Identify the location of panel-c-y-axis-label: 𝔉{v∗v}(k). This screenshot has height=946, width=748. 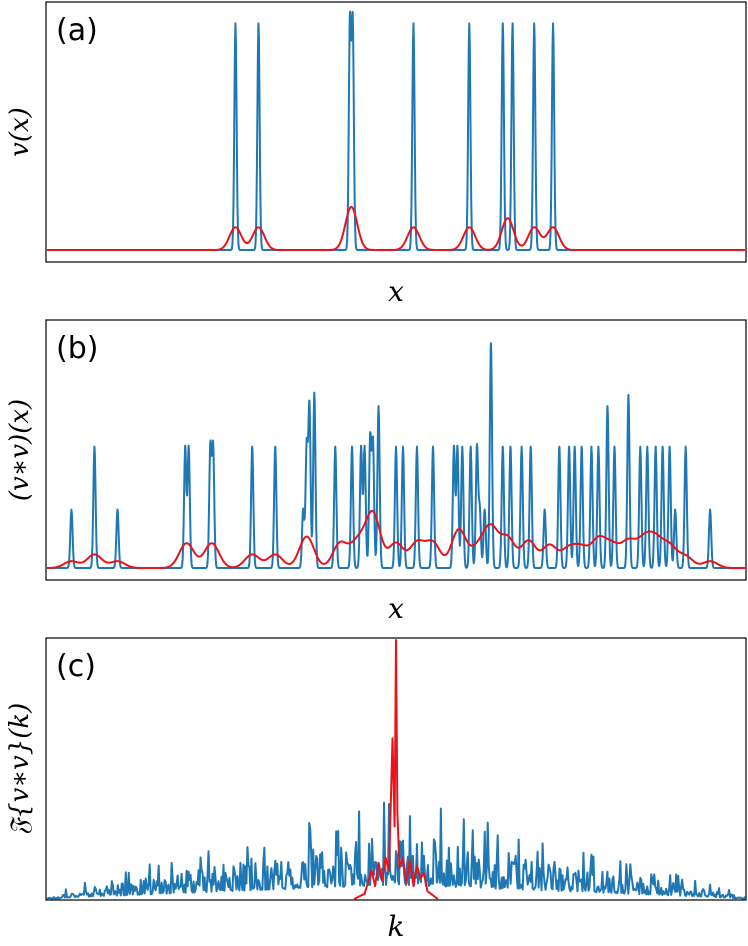
(20, 769).